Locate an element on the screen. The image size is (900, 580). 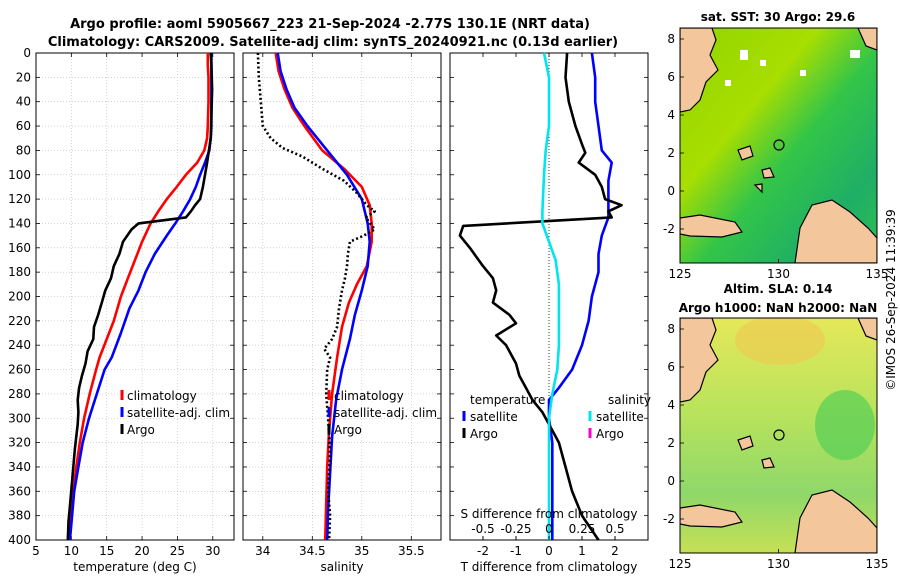
x2-tick-label: 0.25 is located at coordinates (582, 529).